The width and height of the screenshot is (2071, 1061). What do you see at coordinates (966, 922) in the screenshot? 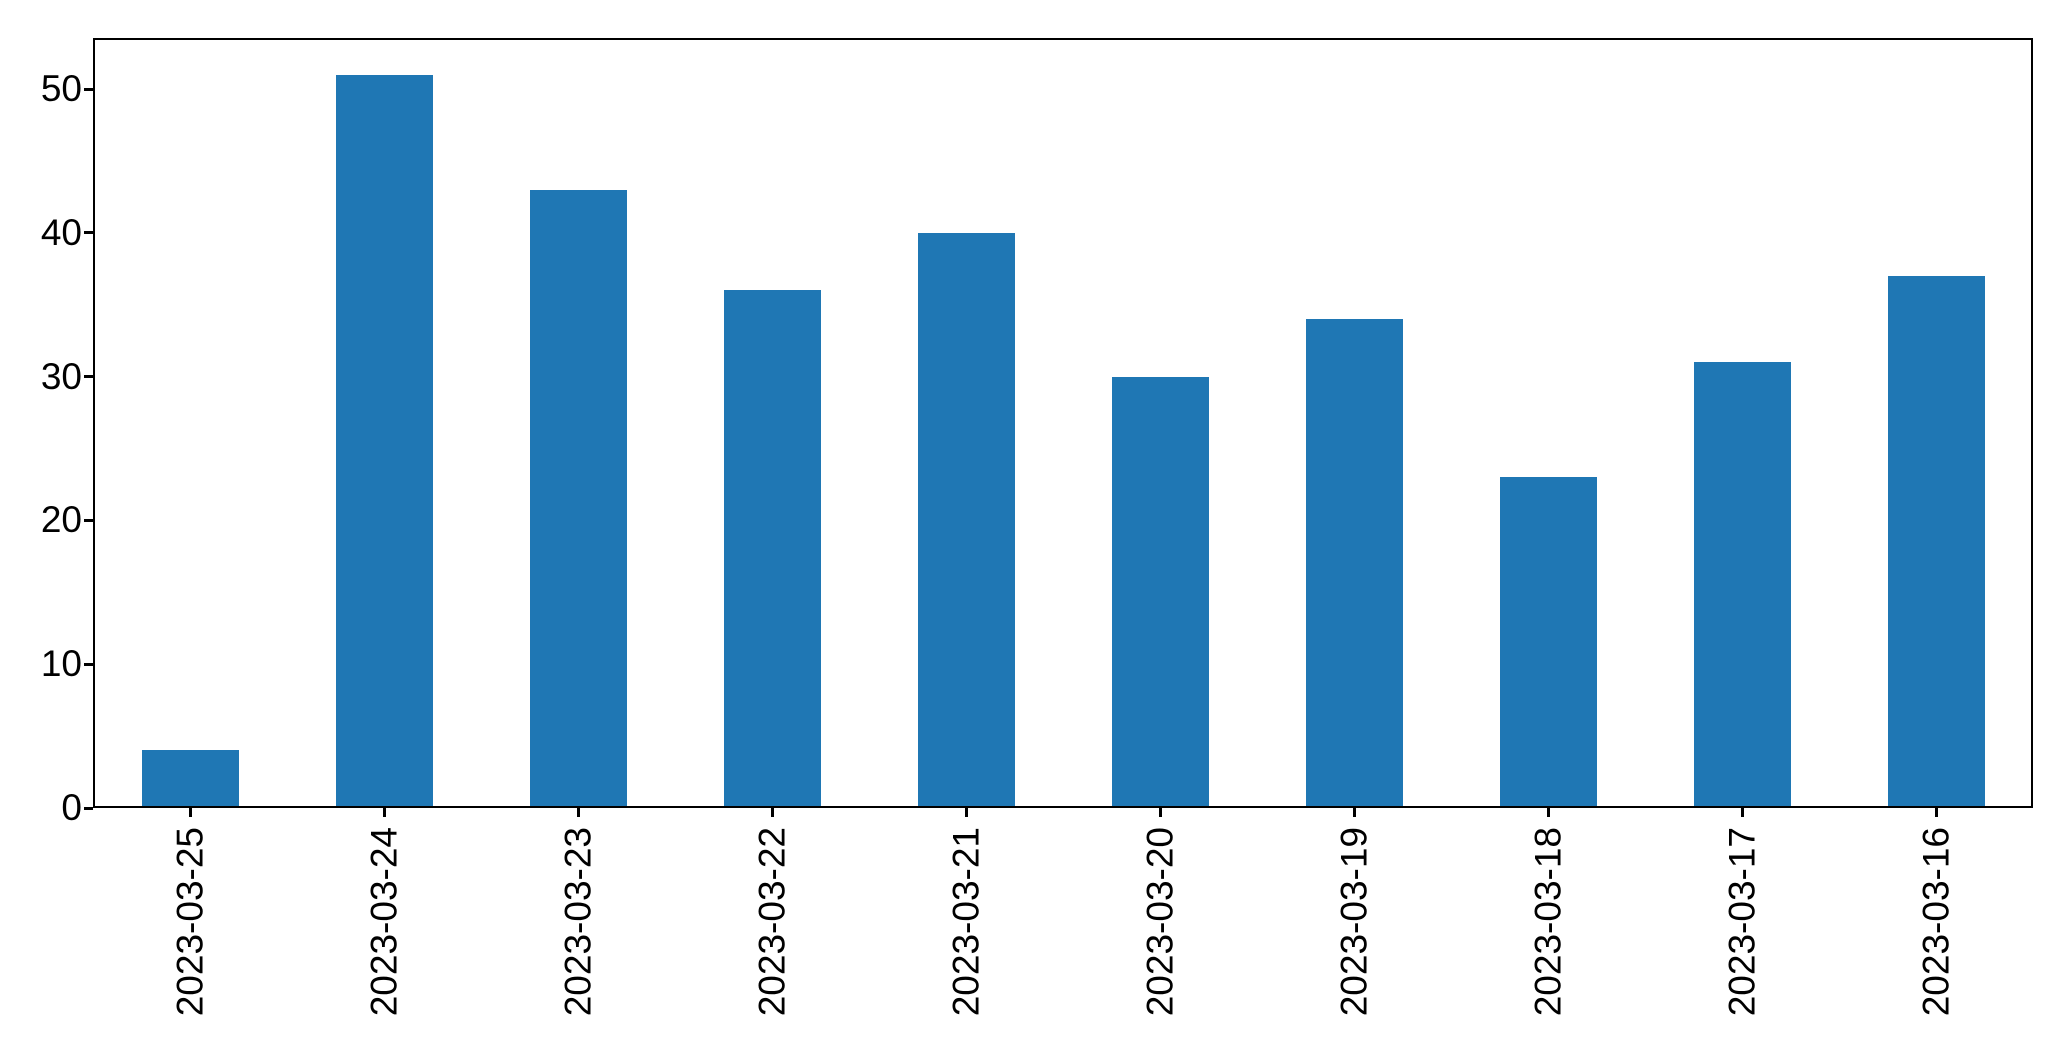
I see `x-tick-label: 2023-03-21` at bounding box center [966, 922].